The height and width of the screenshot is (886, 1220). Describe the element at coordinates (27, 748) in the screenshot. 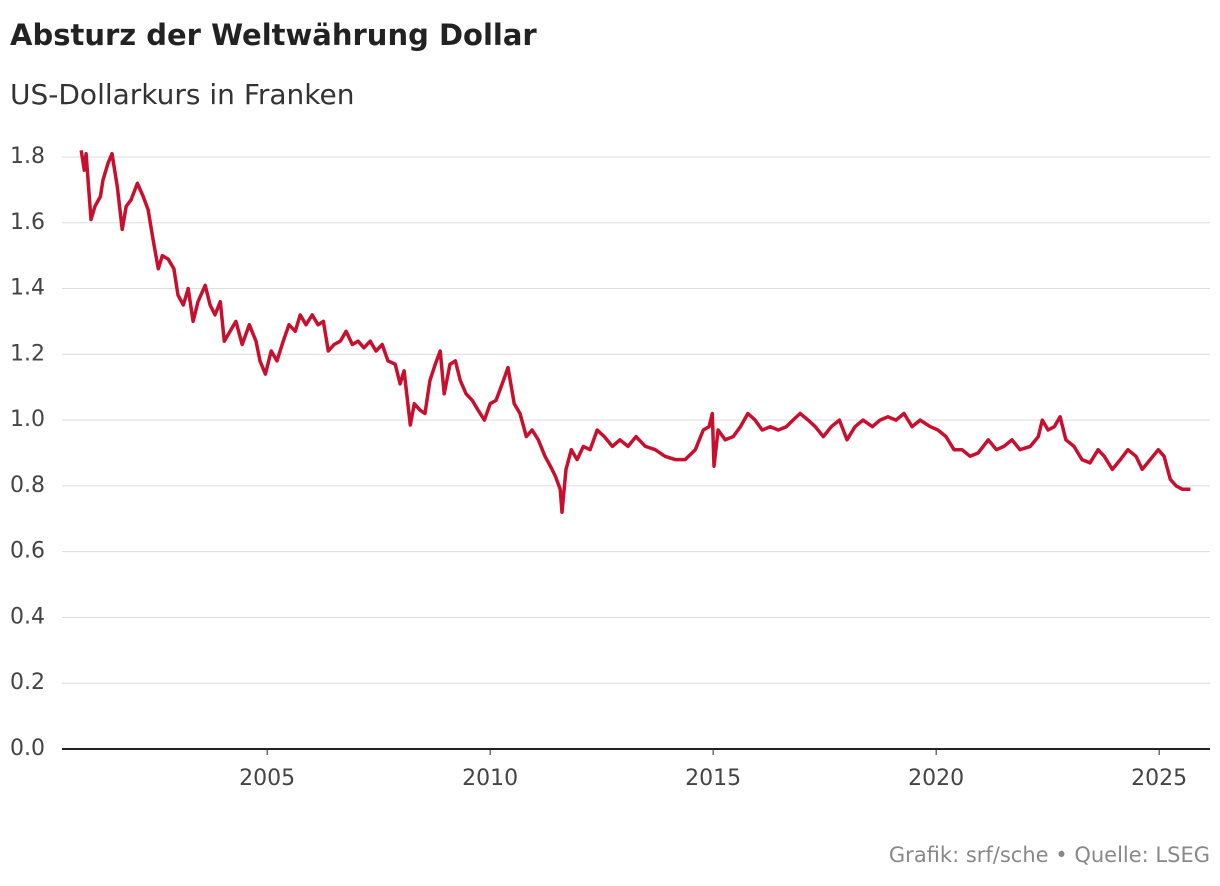

I see `y-tick-label: 0.0` at that location.